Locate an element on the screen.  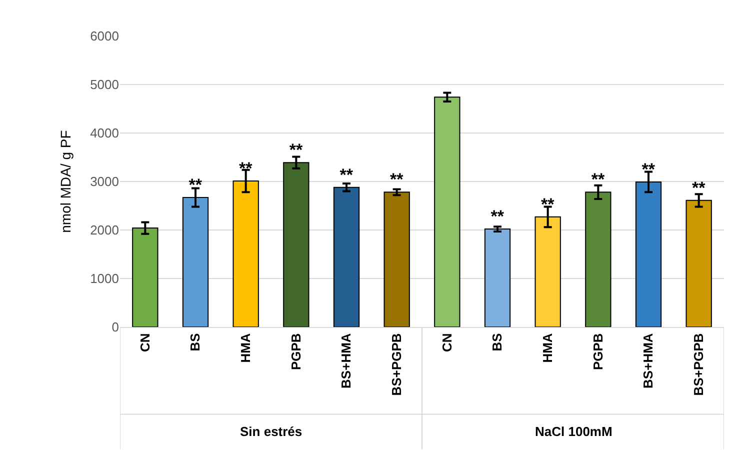
y-tick-label: 1000 is located at coordinates (104, 278).